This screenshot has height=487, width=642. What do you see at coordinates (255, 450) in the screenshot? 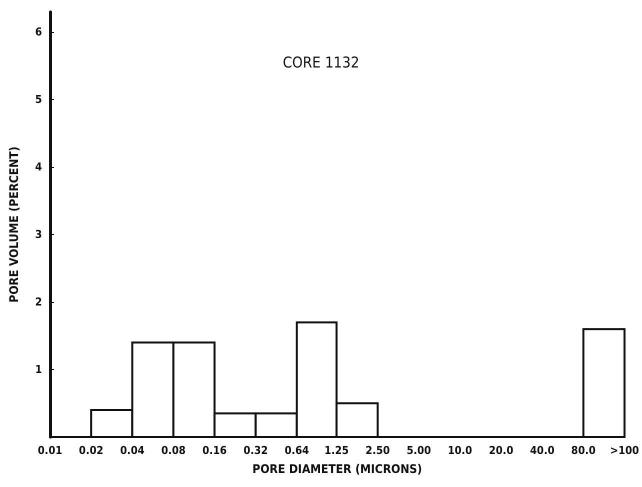
I see `x-tick-label: 0.32` at bounding box center [255, 450].